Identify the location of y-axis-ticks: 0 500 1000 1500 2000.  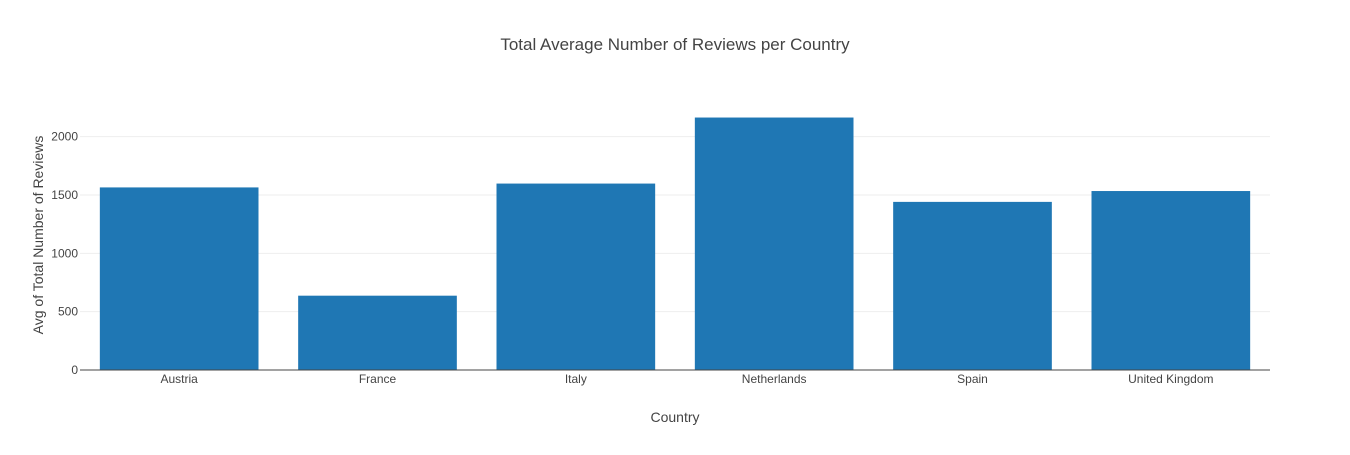
(64, 253).